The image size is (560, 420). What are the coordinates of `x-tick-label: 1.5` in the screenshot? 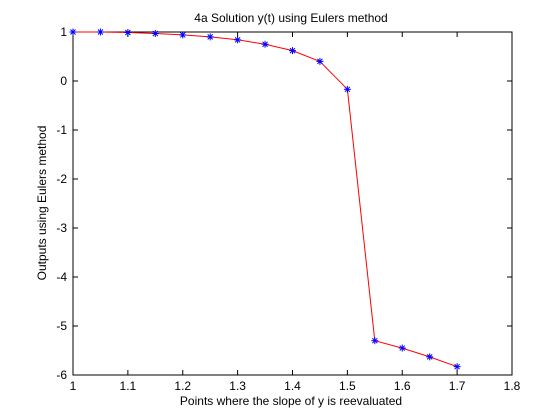 It's located at (347, 386).